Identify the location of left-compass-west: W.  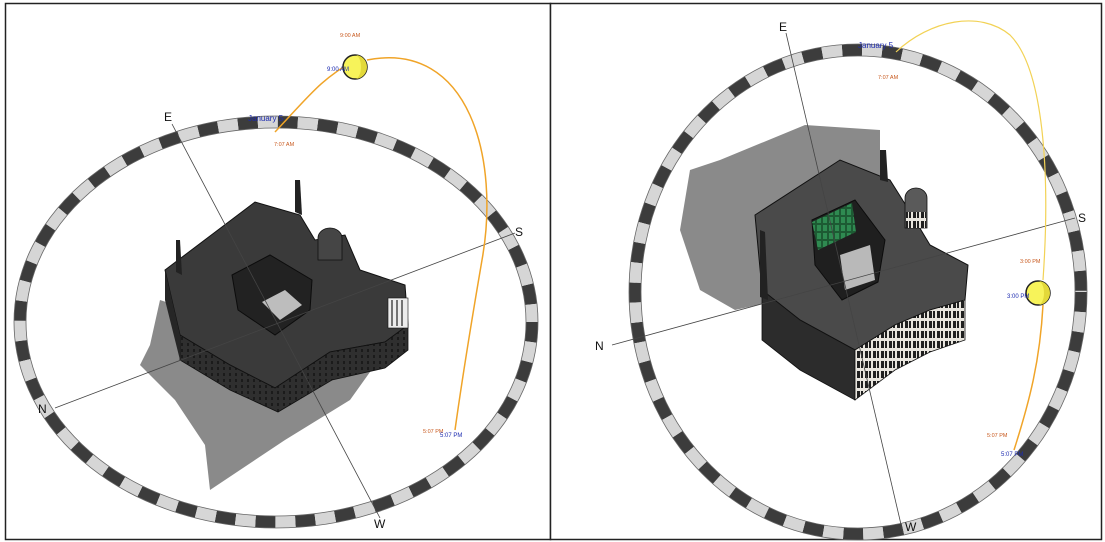
(380, 524).